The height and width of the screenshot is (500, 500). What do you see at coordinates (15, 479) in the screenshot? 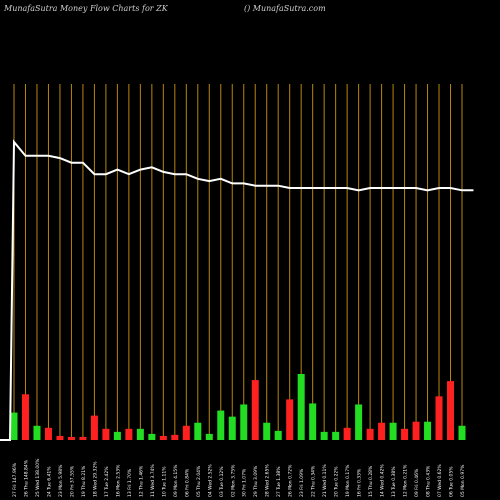
I see `date-label: 27 Fri 147.96%` at bounding box center [15, 479].